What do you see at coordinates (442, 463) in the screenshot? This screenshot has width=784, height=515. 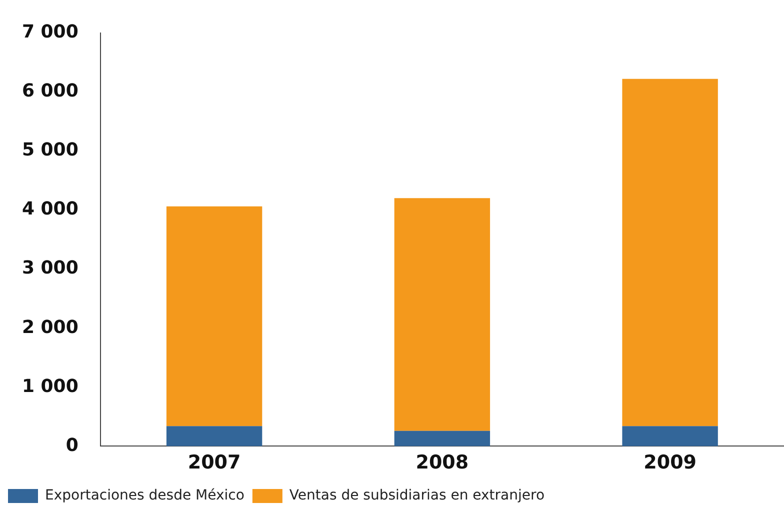 I see `x-tick-label: 2008` at bounding box center [442, 463].